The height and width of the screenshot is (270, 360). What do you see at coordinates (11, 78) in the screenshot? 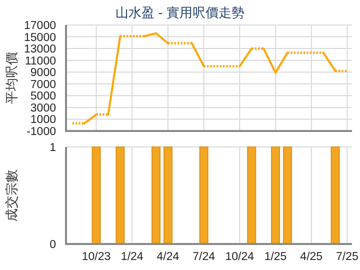
I see `y-axis-title: 平均呎價` at bounding box center [11, 78].